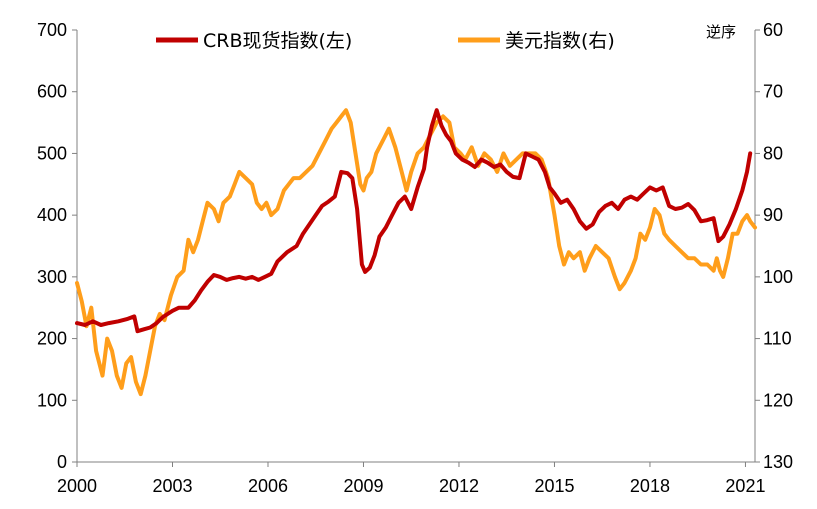 This screenshot has width=817, height=509. I want to click on left-y-tick-label: 500, so click(52, 153).